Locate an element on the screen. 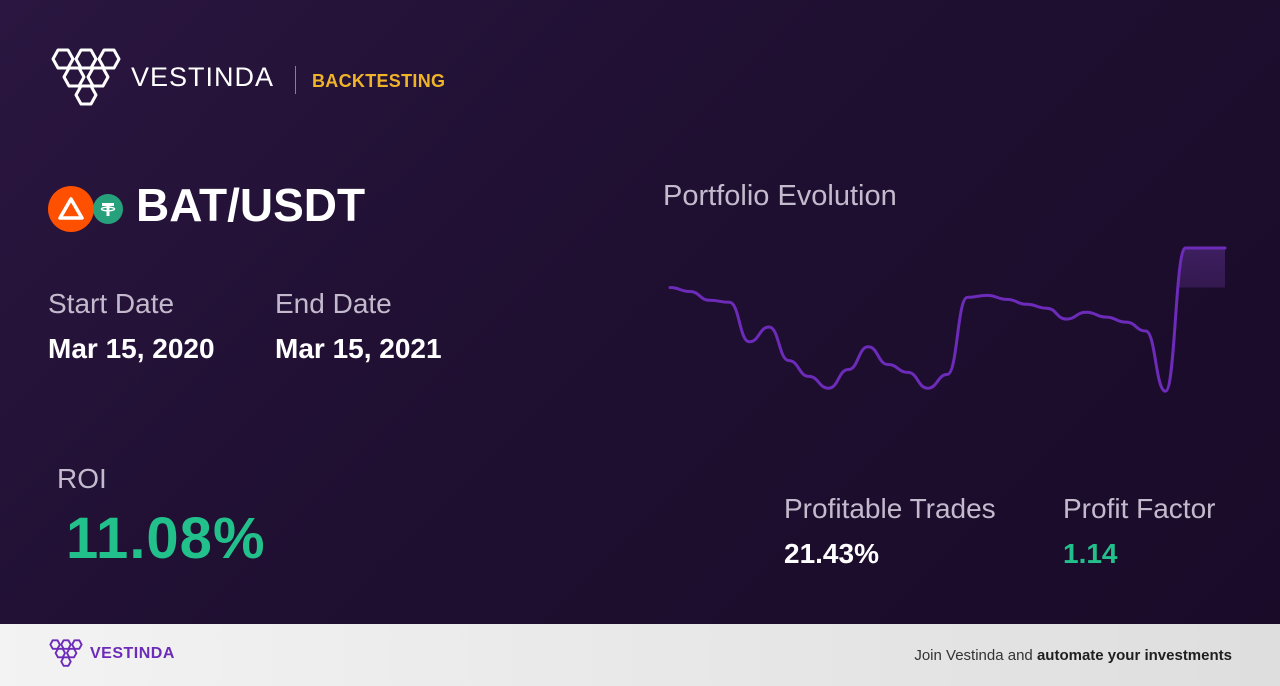 This screenshot has height=686, width=1280. portfolio-line is located at coordinates (947, 319).